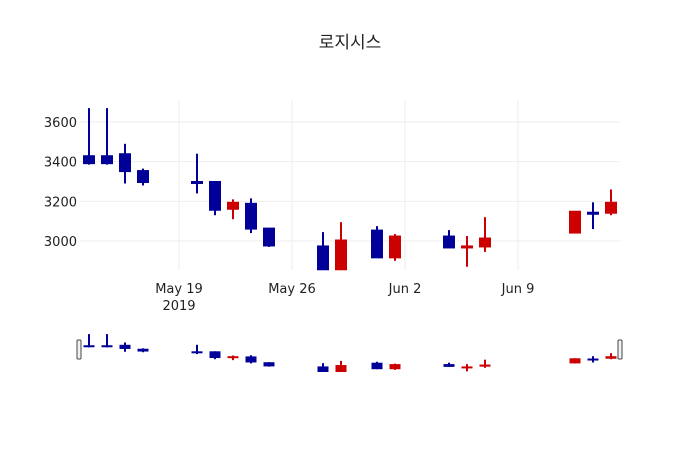 Image resolution: width=700 pixels, height=450 pixels. I want to click on range-slider-background, so click(350, 350).